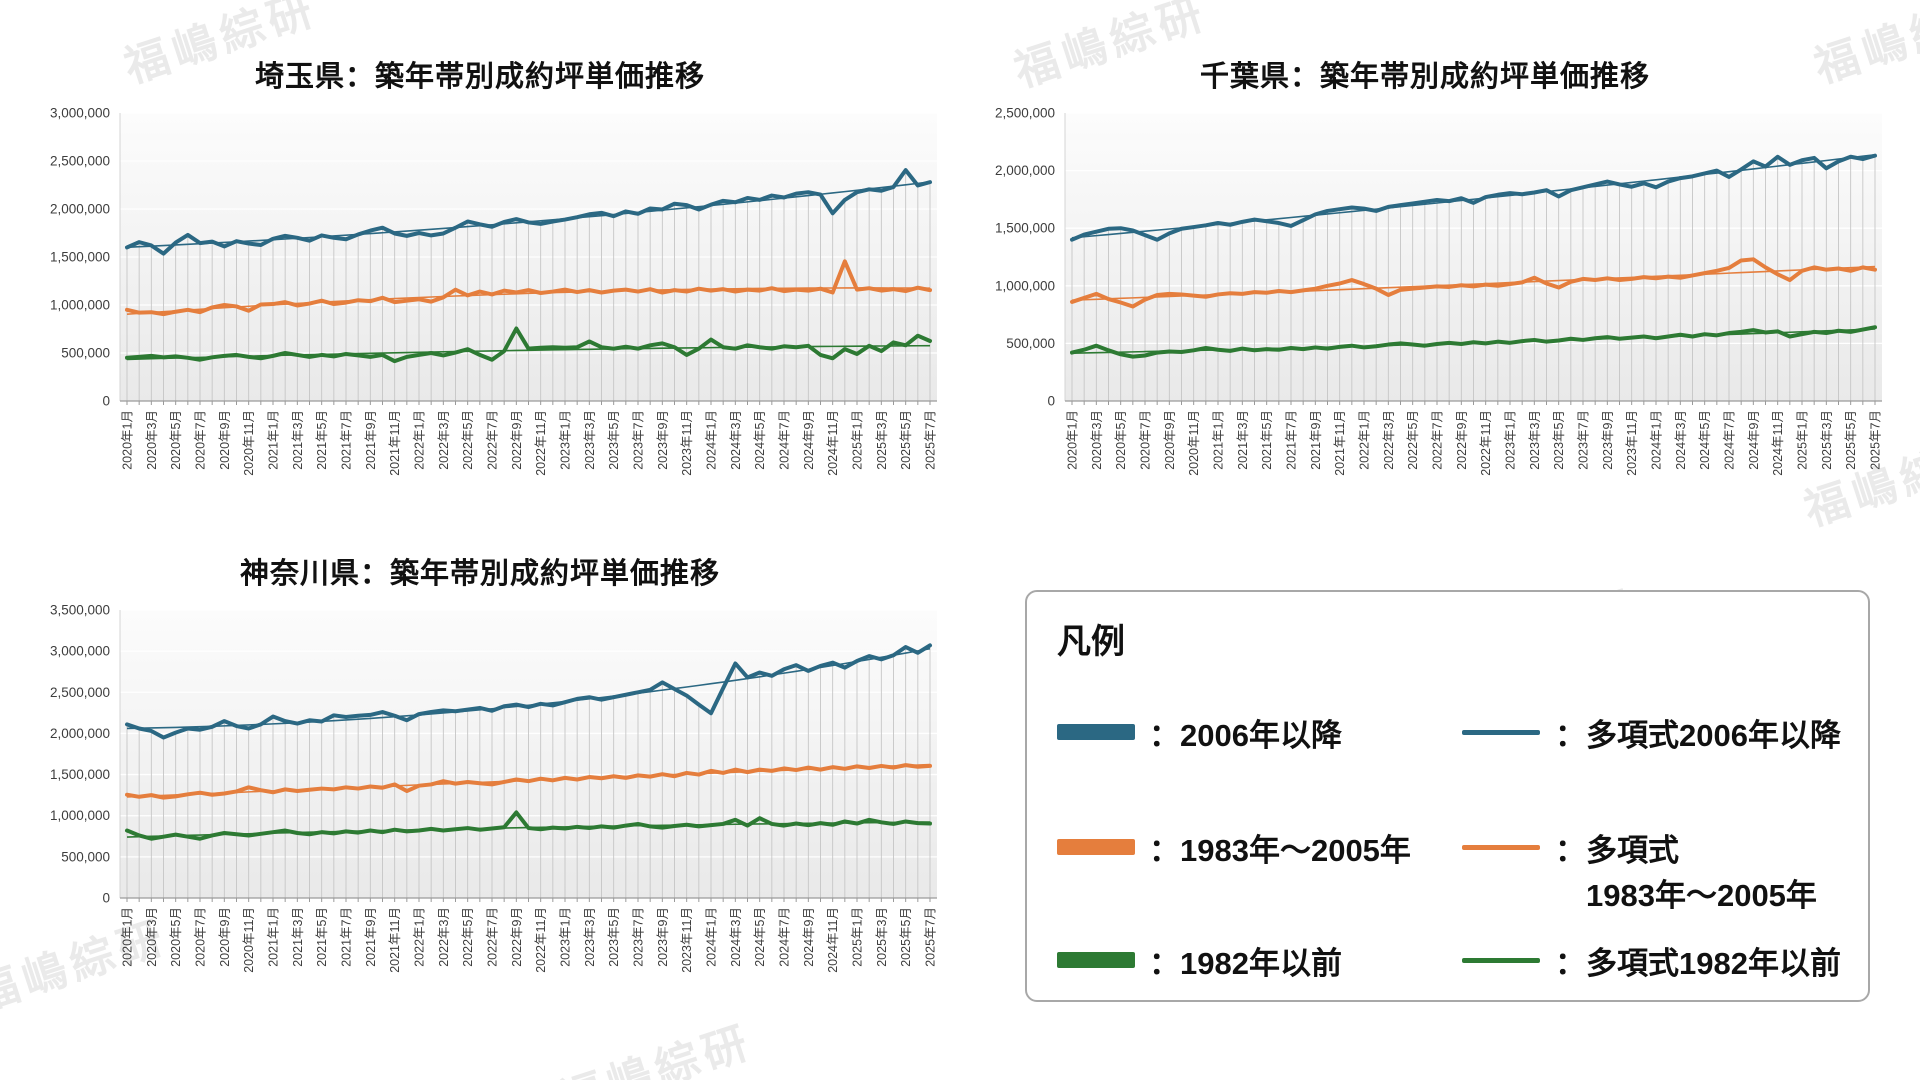 This screenshot has height=1080, width=1920. Describe the element at coordinates (347, 440) in the screenshot. I see `x-tick-label: 2021年7月` at that location.